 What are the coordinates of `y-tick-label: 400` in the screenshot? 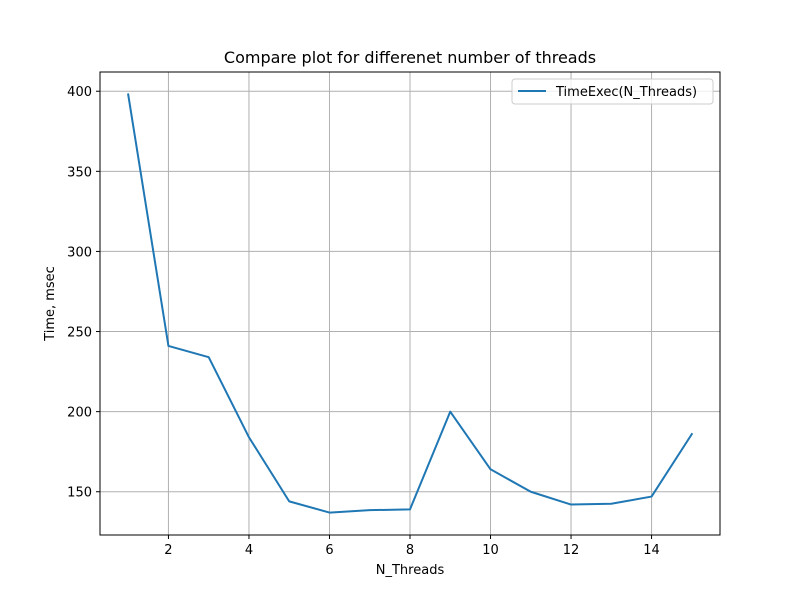 It's located at (79, 92).